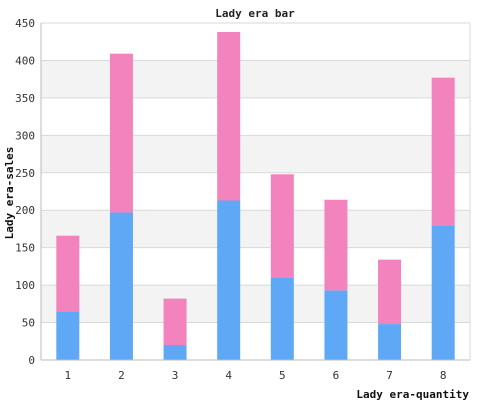 The image size is (500, 400). What do you see at coordinates (31, 360) in the screenshot?
I see `y-tick-label: 0` at bounding box center [31, 360].